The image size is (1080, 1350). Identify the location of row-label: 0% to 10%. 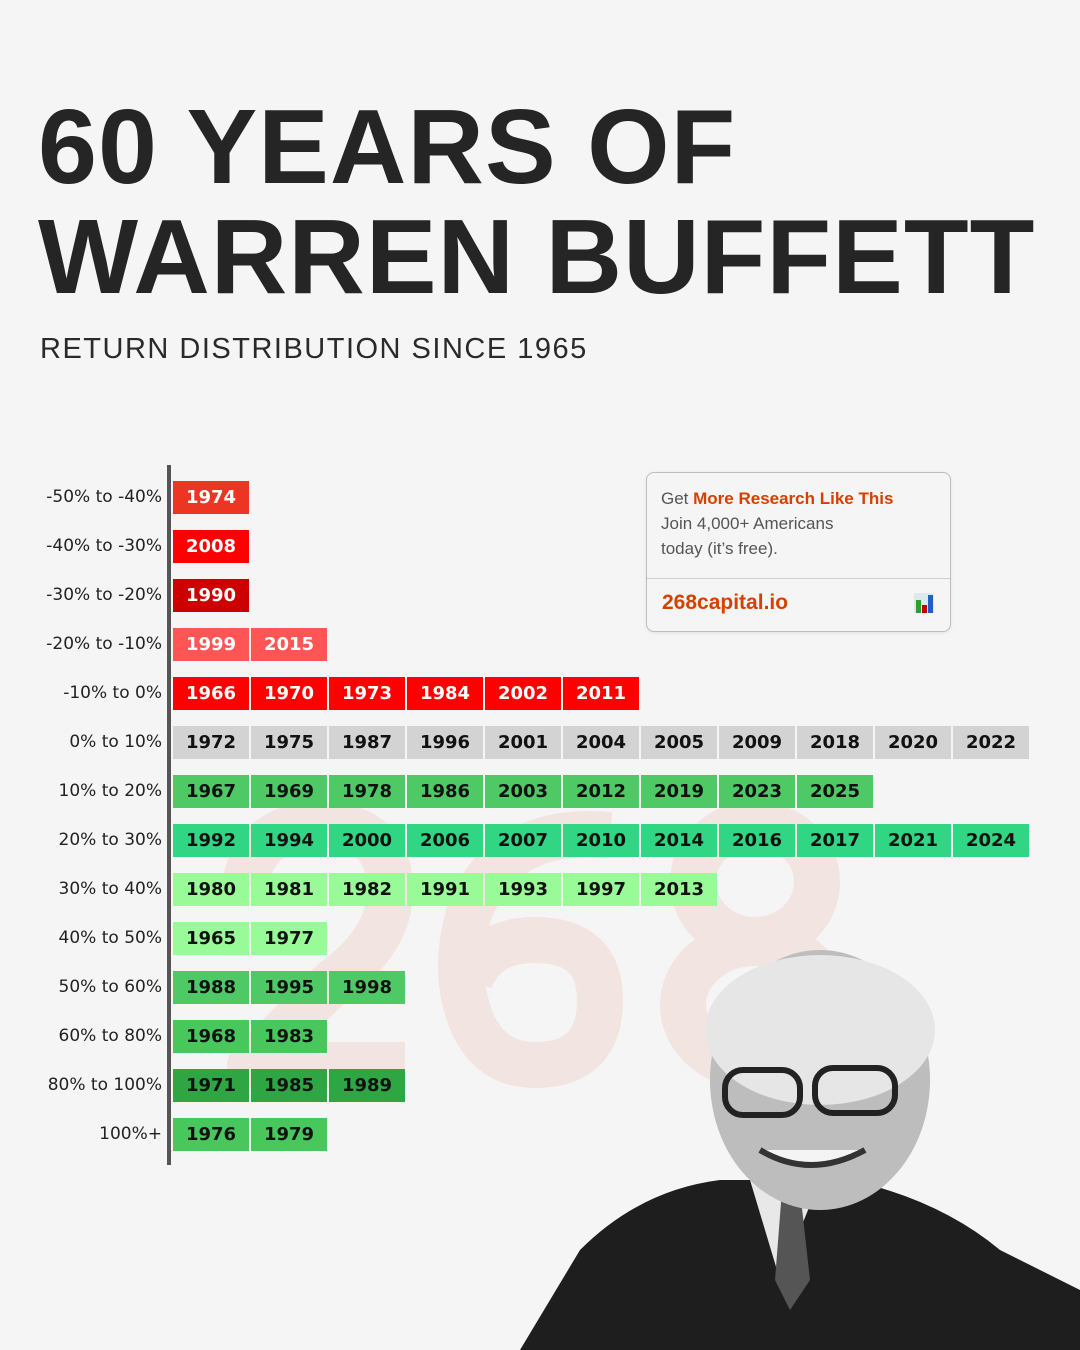
(115, 742).